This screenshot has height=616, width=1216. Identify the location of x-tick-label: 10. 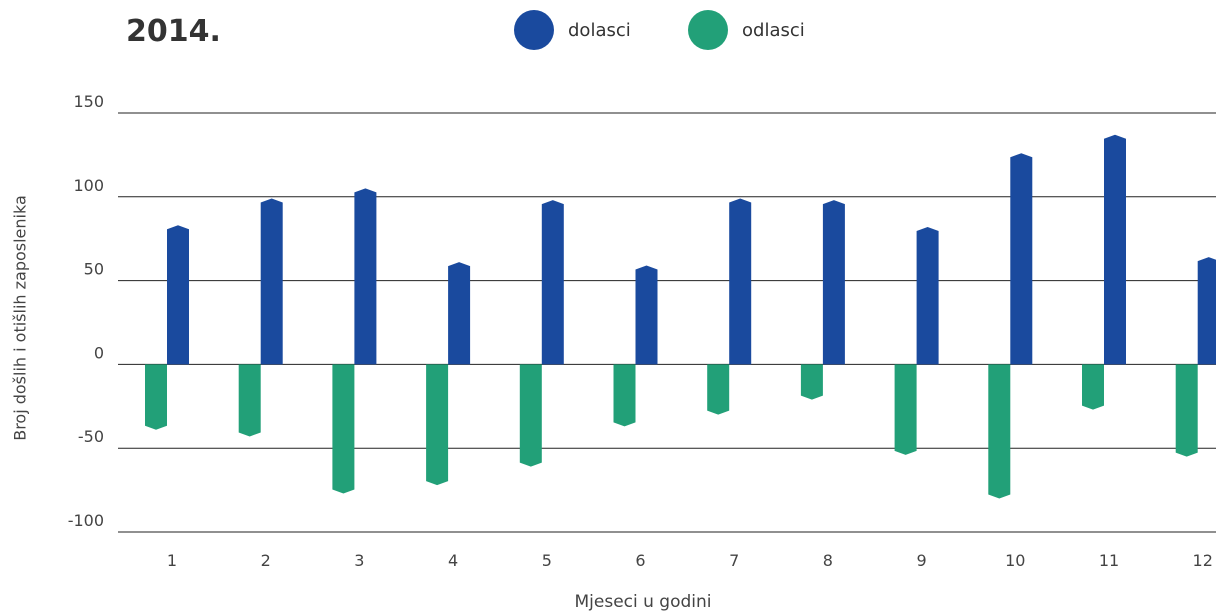
(1015, 560).